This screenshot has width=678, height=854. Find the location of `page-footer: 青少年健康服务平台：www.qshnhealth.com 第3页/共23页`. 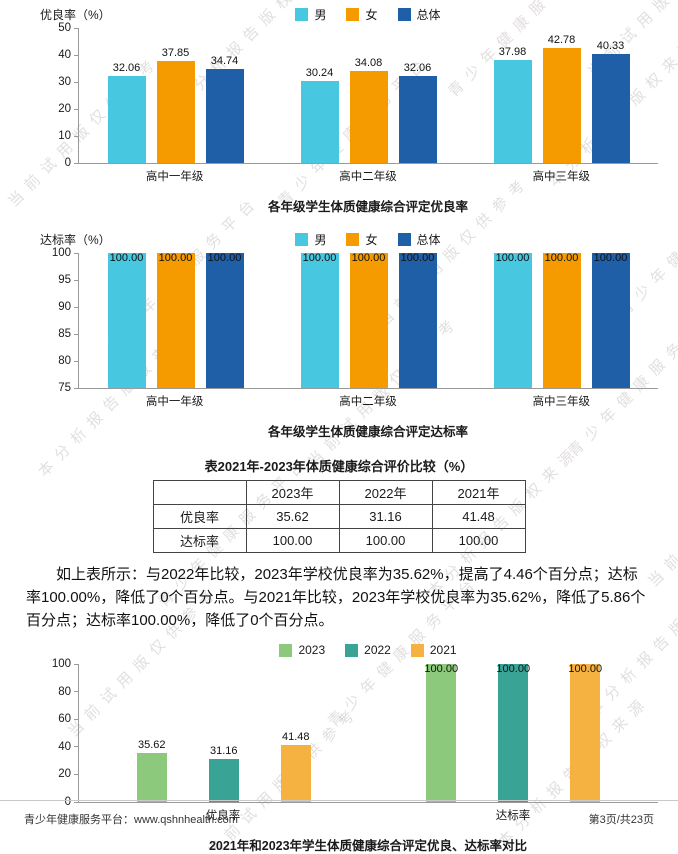

page-footer: 青少年健康服务平台：www.qshnhealth.com 第3页/共23页 is located at coordinates (339, 825).